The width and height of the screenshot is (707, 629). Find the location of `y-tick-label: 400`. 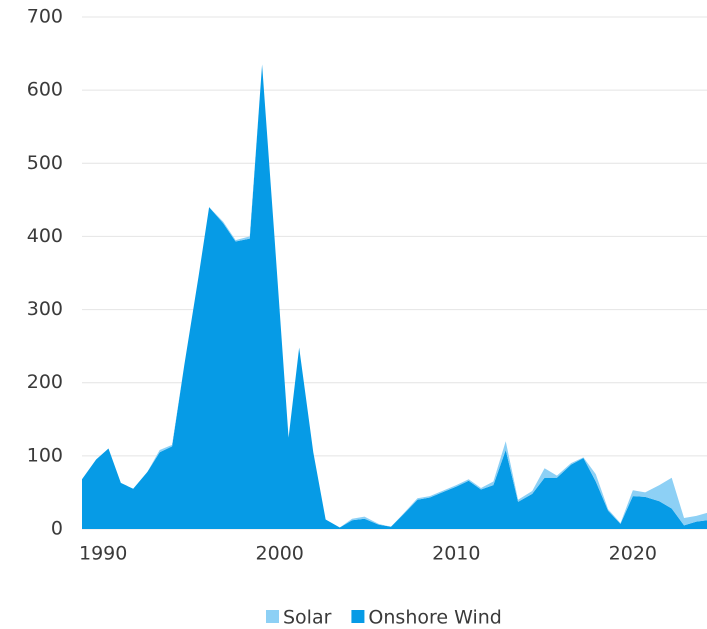

y-tick-label: 400 is located at coordinates (45, 236).